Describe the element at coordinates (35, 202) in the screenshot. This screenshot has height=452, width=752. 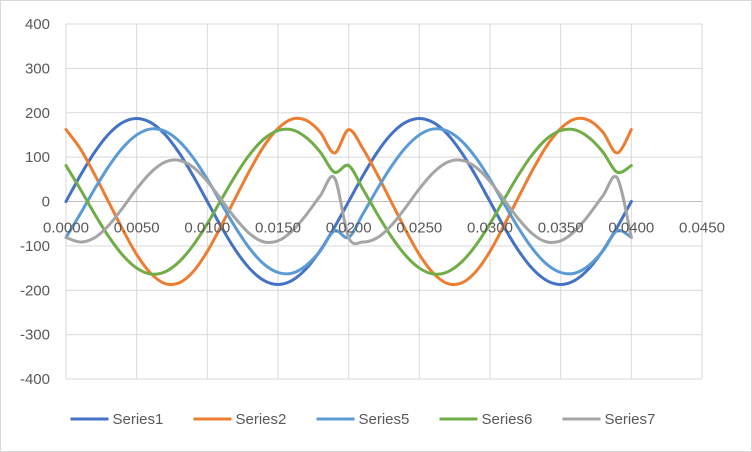
I see `y-axis-tick-labels: 400 300 200 100 0 -100 -200 -300 -400` at that location.